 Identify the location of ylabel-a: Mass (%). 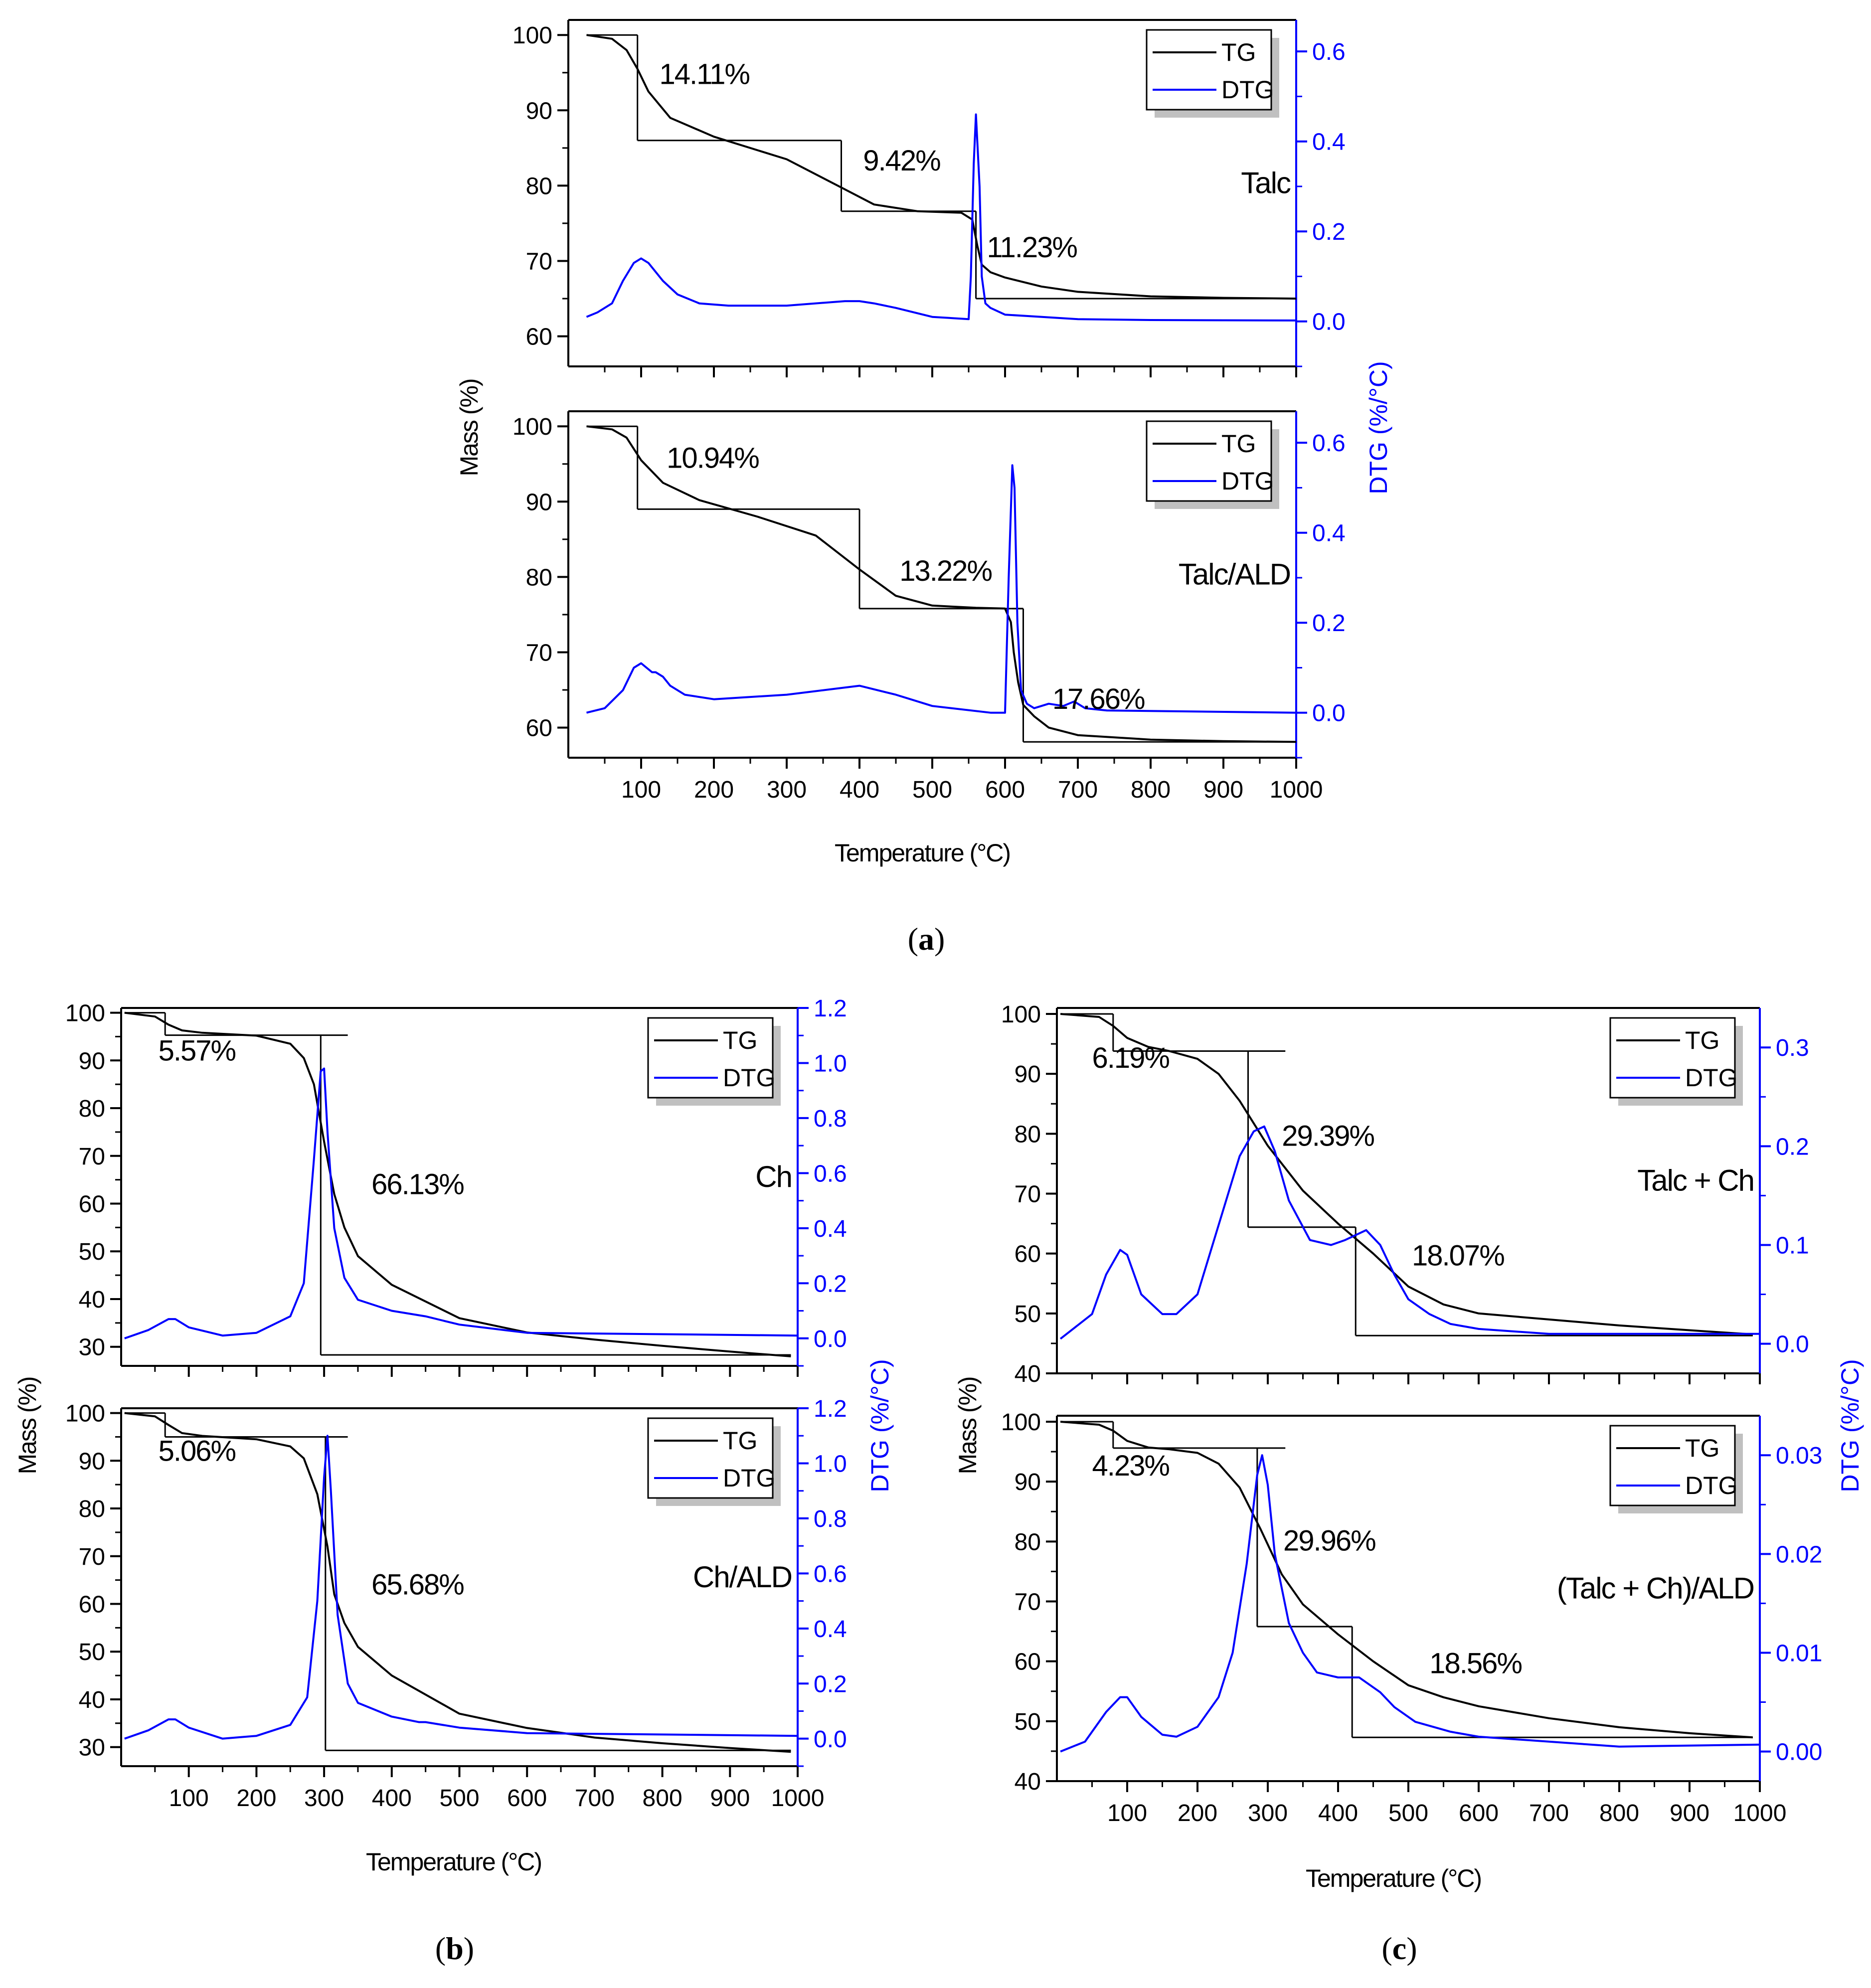
(469, 427).